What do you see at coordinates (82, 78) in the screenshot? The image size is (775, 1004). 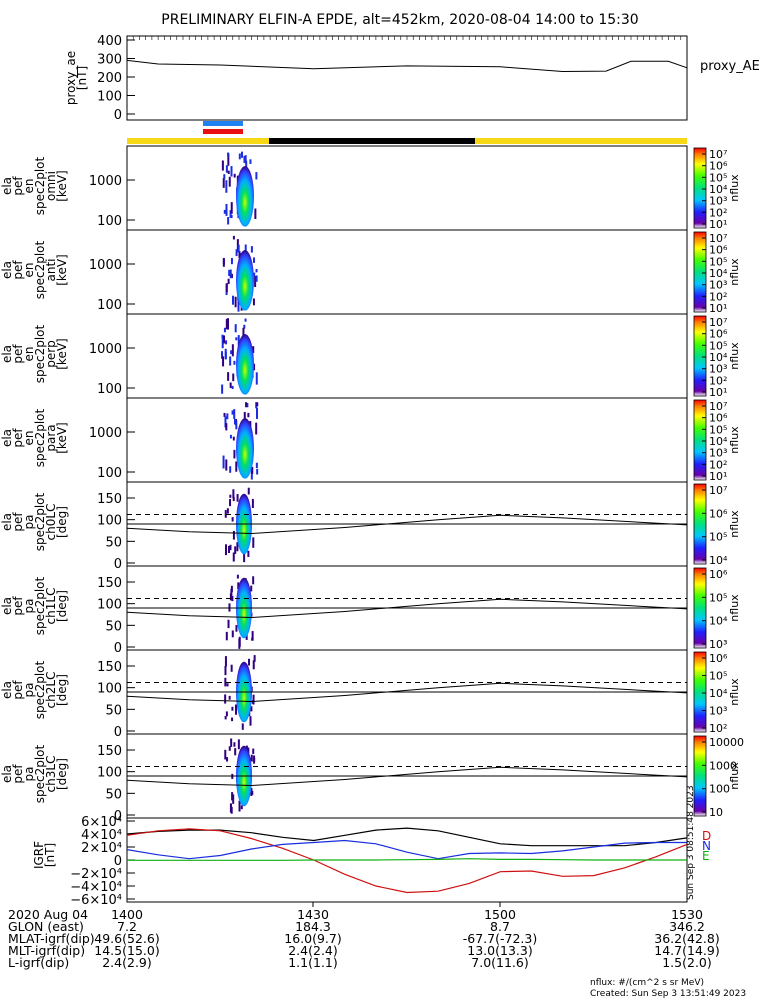 I see `proxy-ae-ylabel-line: [nT]` at bounding box center [82, 78].